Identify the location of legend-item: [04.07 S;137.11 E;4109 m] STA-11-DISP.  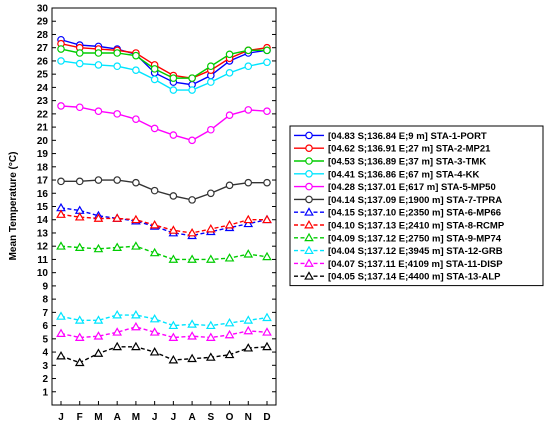
(398, 264).